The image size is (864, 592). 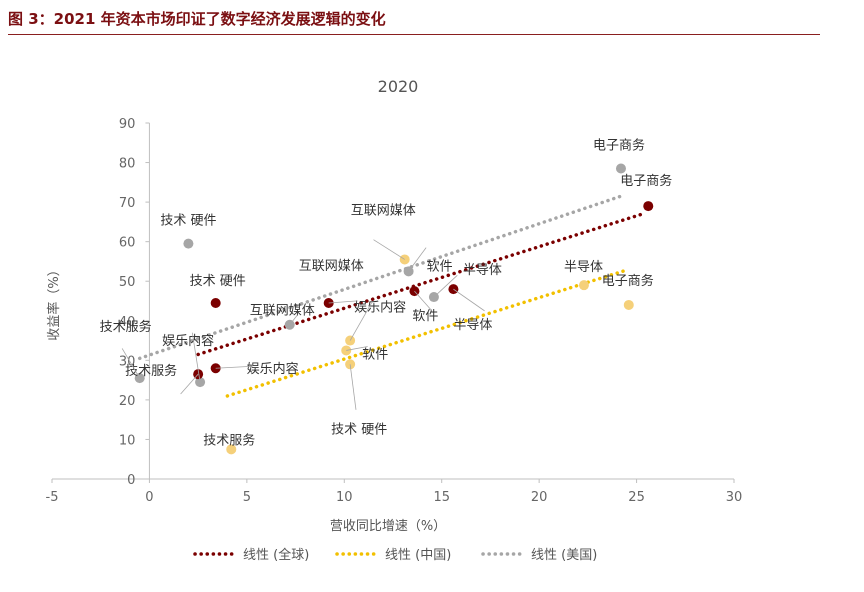 What do you see at coordinates (414, 34) in the screenshot?
I see `title-divider` at bounding box center [414, 34].